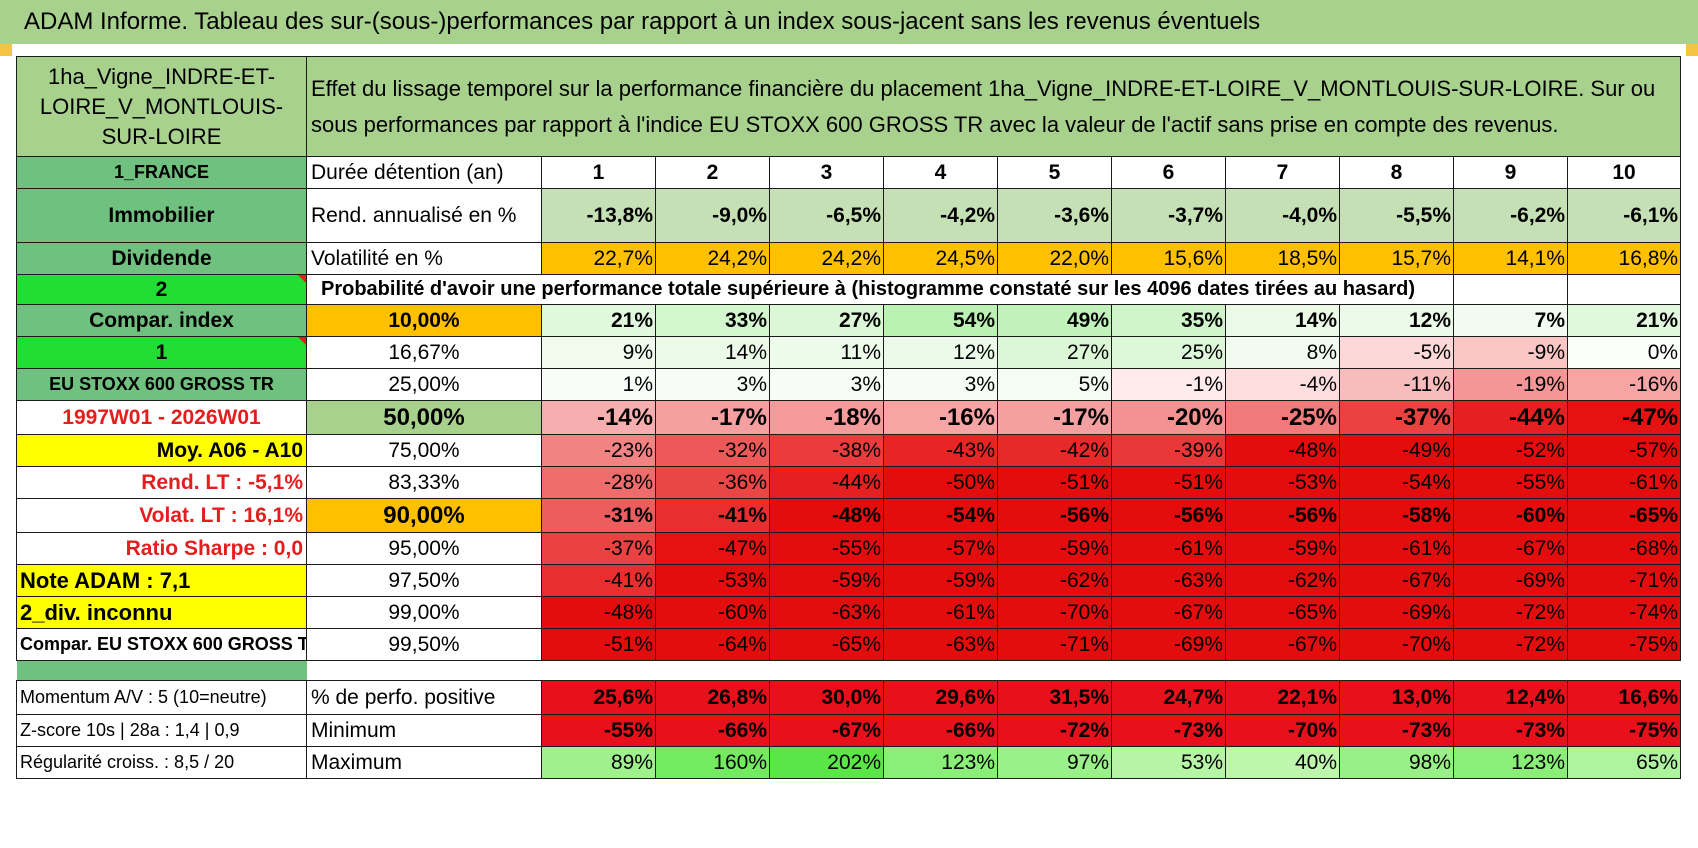 The width and height of the screenshot is (1698, 848). What do you see at coordinates (1054, 548) in the screenshot?
I see `quantile-cell: -59%` at bounding box center [1054, 548].